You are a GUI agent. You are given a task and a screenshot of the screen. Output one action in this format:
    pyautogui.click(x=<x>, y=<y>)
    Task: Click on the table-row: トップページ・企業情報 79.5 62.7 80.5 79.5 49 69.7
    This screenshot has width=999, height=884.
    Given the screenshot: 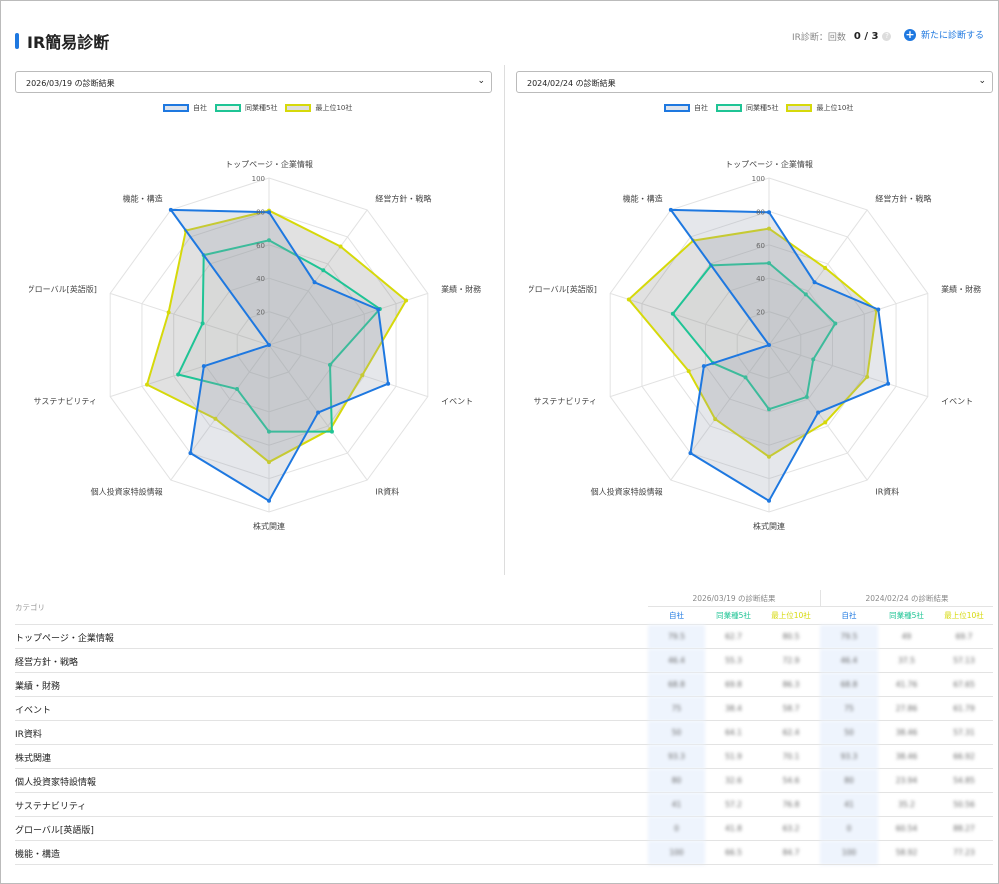 What is the action you would take?
    pyautogui.click(x=504, y=636)
    